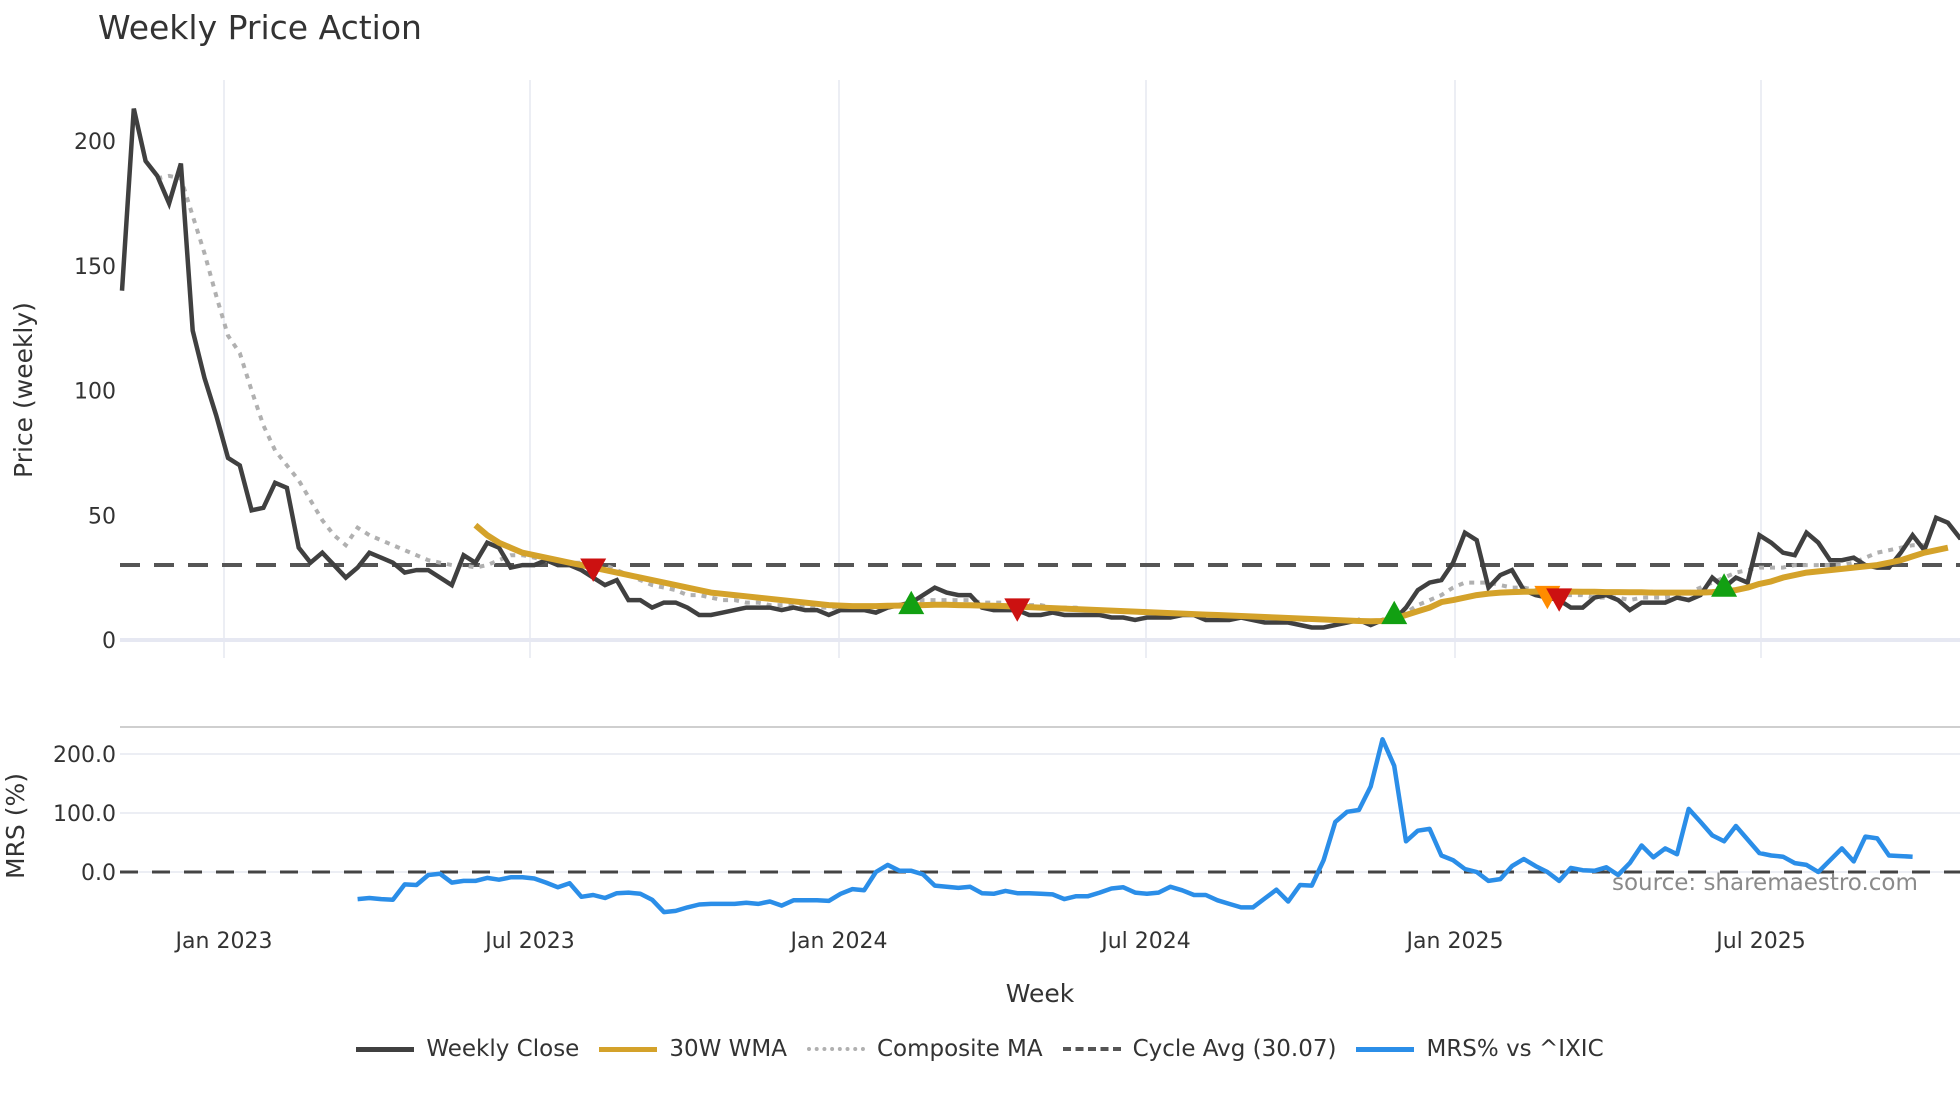 The image size is (1960, 1102). I want to click on mrs-tick-label: 100.0, so click(84, 814).